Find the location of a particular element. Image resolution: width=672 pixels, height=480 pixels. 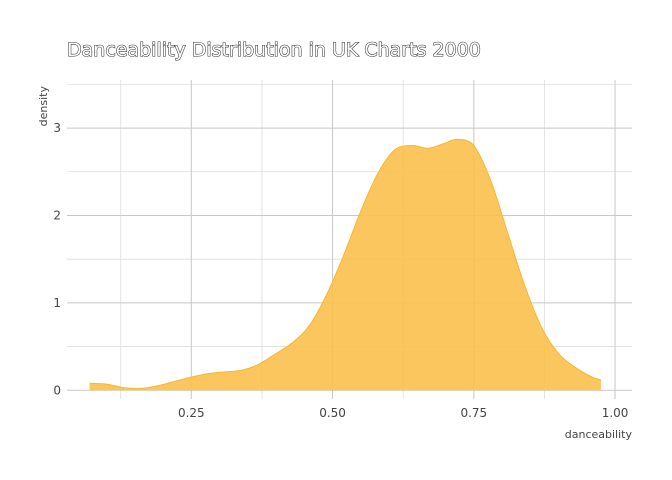

x-tick-label: 1.00 is located at coordinates (615, 413).